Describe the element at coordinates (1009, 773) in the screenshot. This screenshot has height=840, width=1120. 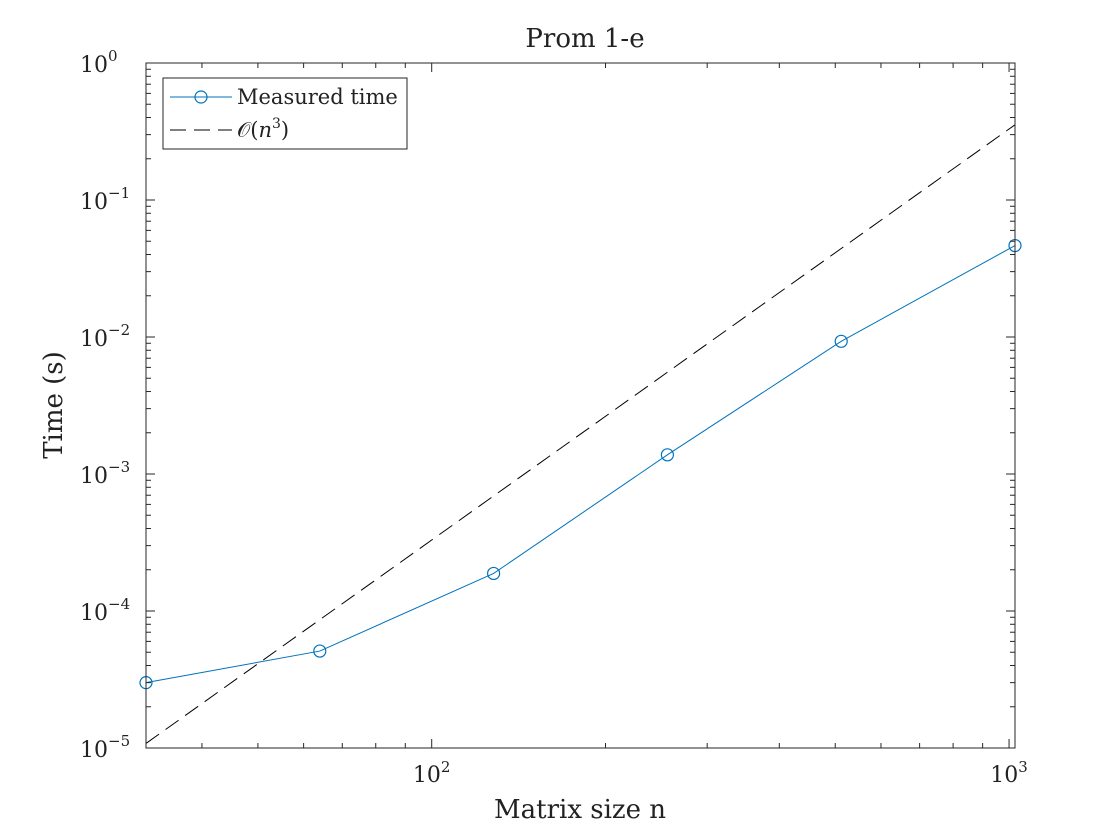
I see `x-tick-label: 10³` at that location.